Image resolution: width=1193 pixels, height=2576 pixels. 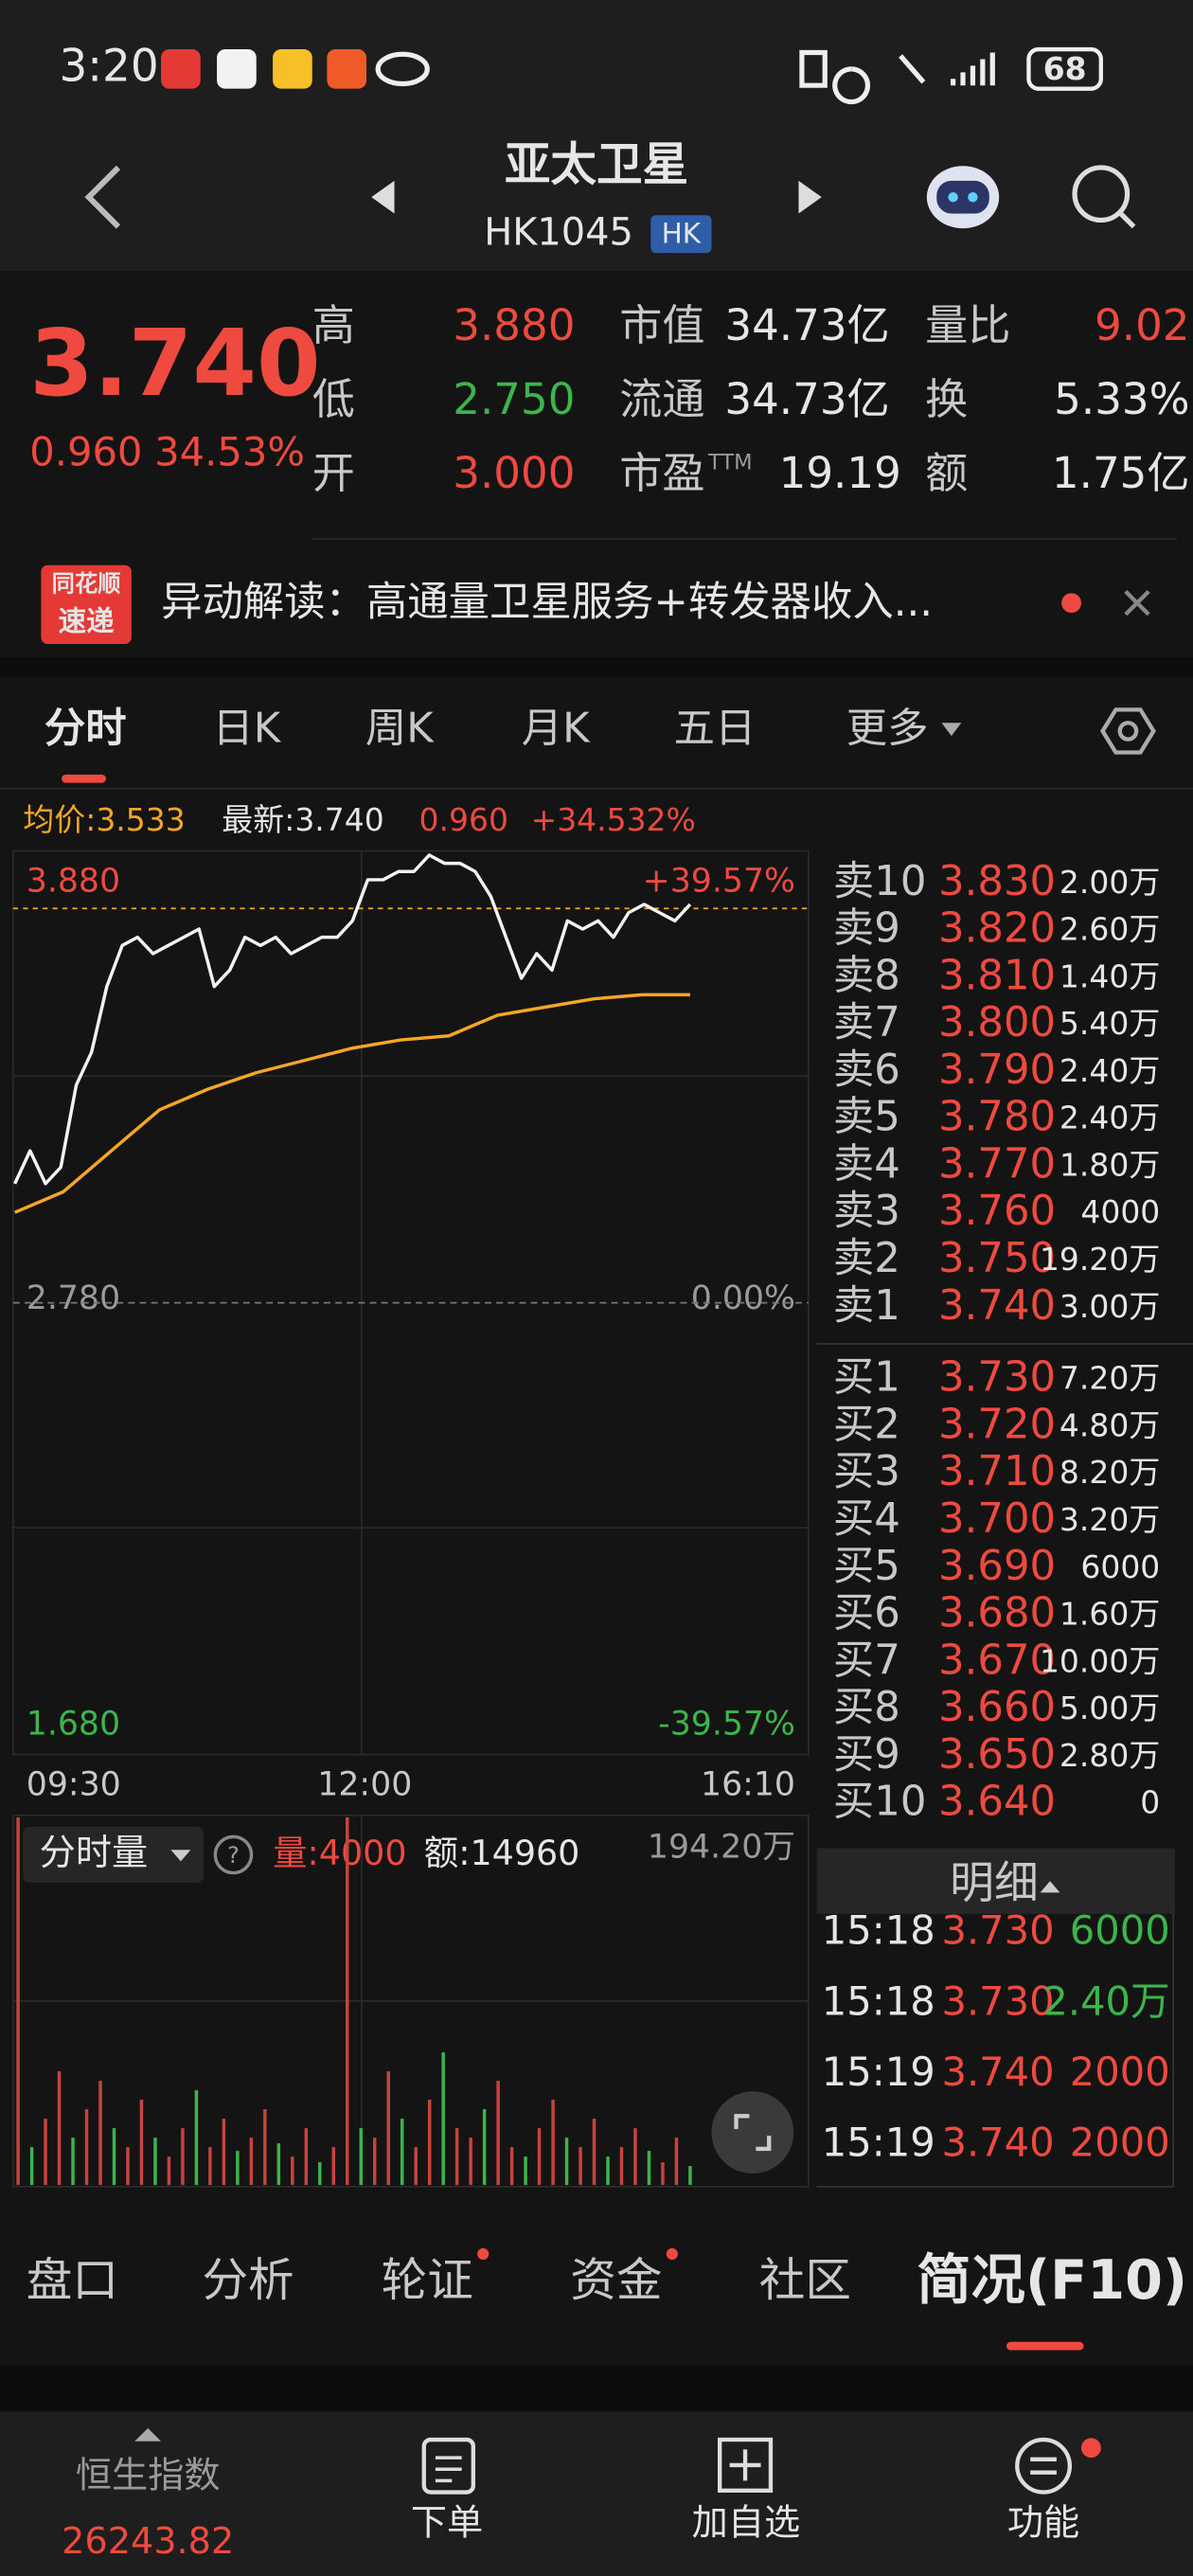 What do you see at coordinates (997, 1378) in the screenshot?
I see `book-price: 3.730` at bounding box center [997, 1378].